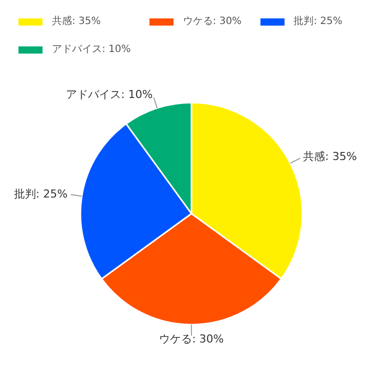  Describe the element at coordinates (191, 339) in the screenshot. I see `slice-label: ウケる: 30%` at that location.